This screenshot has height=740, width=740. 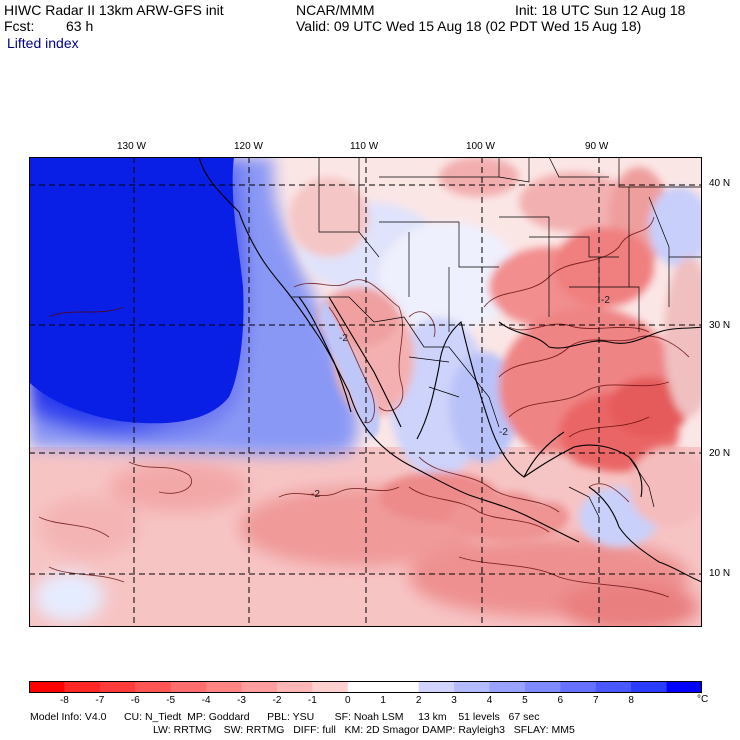 What do you see at coordinates (312, 700) in the screenshot?
I see `color-scale-tick: -1` at bounding box center [312, 700].